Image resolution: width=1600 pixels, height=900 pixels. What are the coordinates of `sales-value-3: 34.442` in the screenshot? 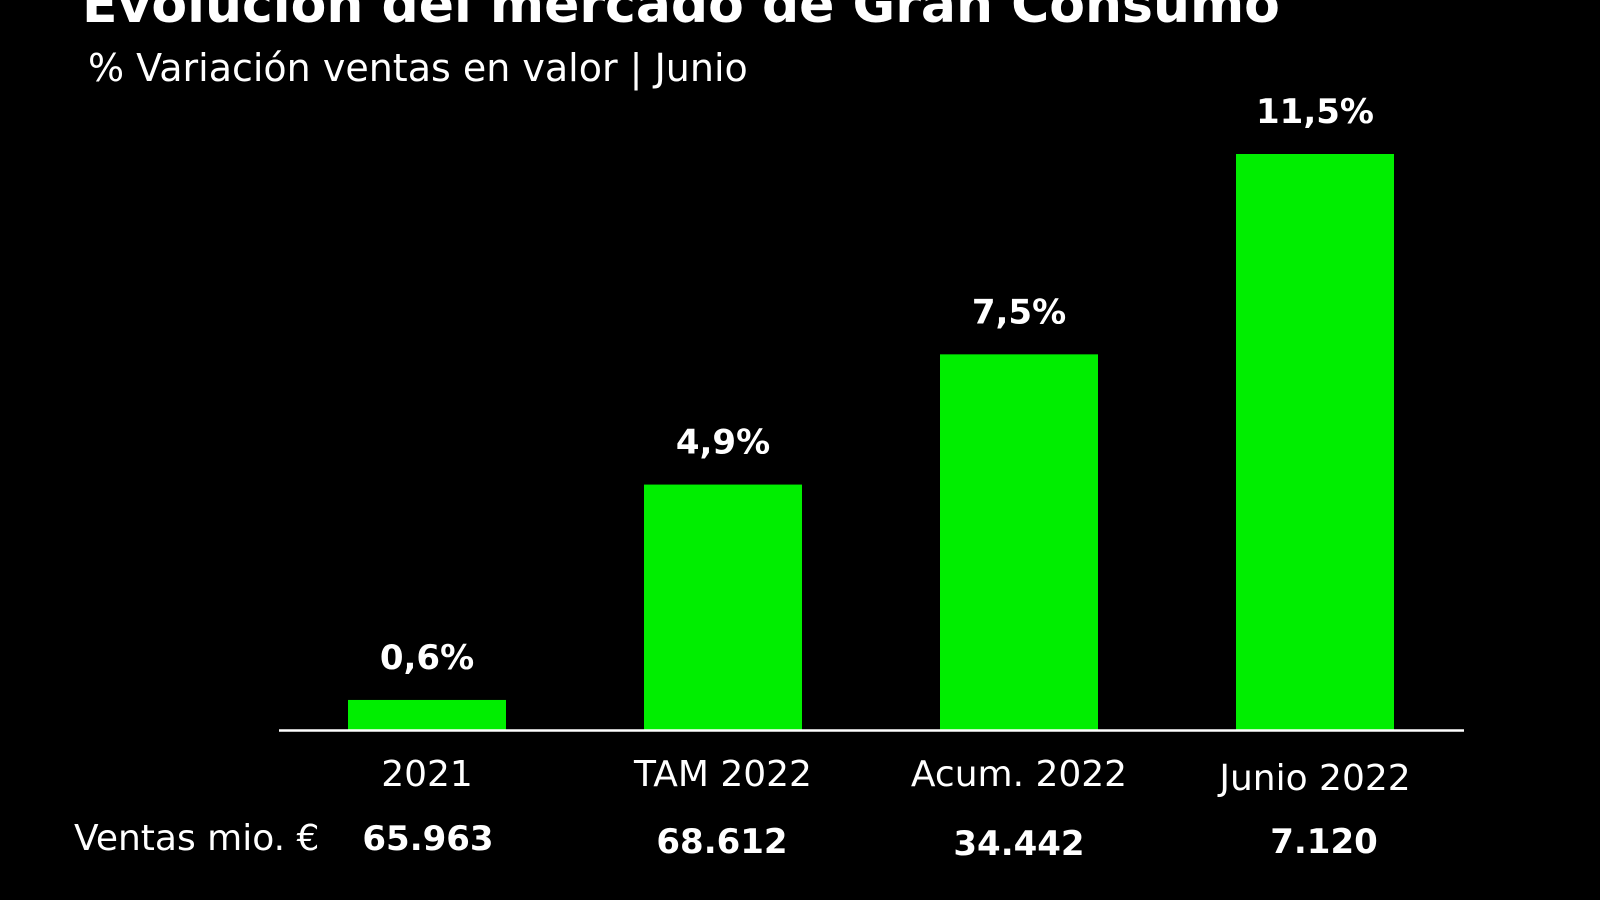 It's located at (1018, 844).